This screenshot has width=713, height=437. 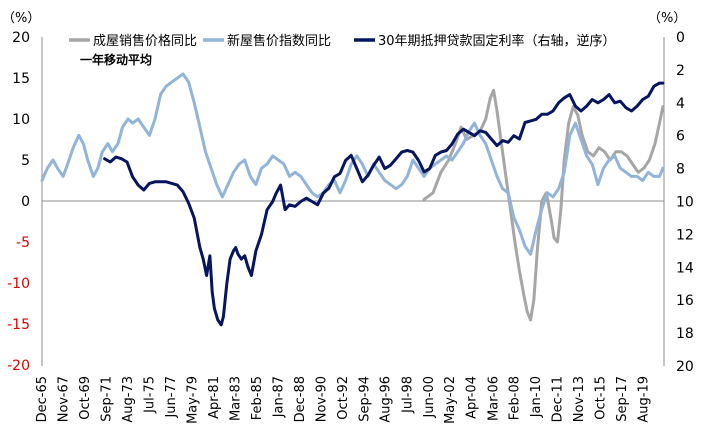 I want to click on x-tick-label: Feb-08, so click(x=515, y=398).